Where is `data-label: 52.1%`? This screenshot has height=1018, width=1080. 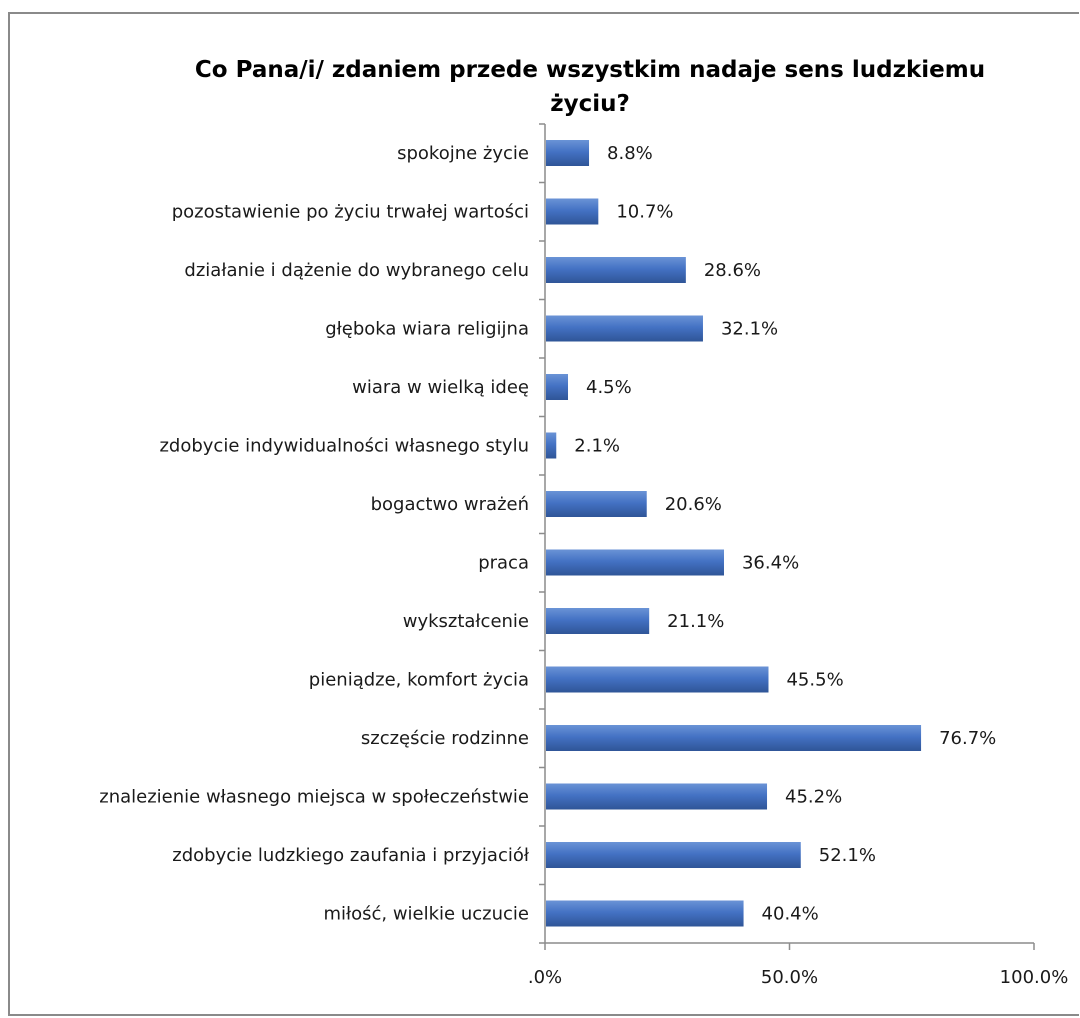
data-label: 52.1% is located at coordinates (847, 855).